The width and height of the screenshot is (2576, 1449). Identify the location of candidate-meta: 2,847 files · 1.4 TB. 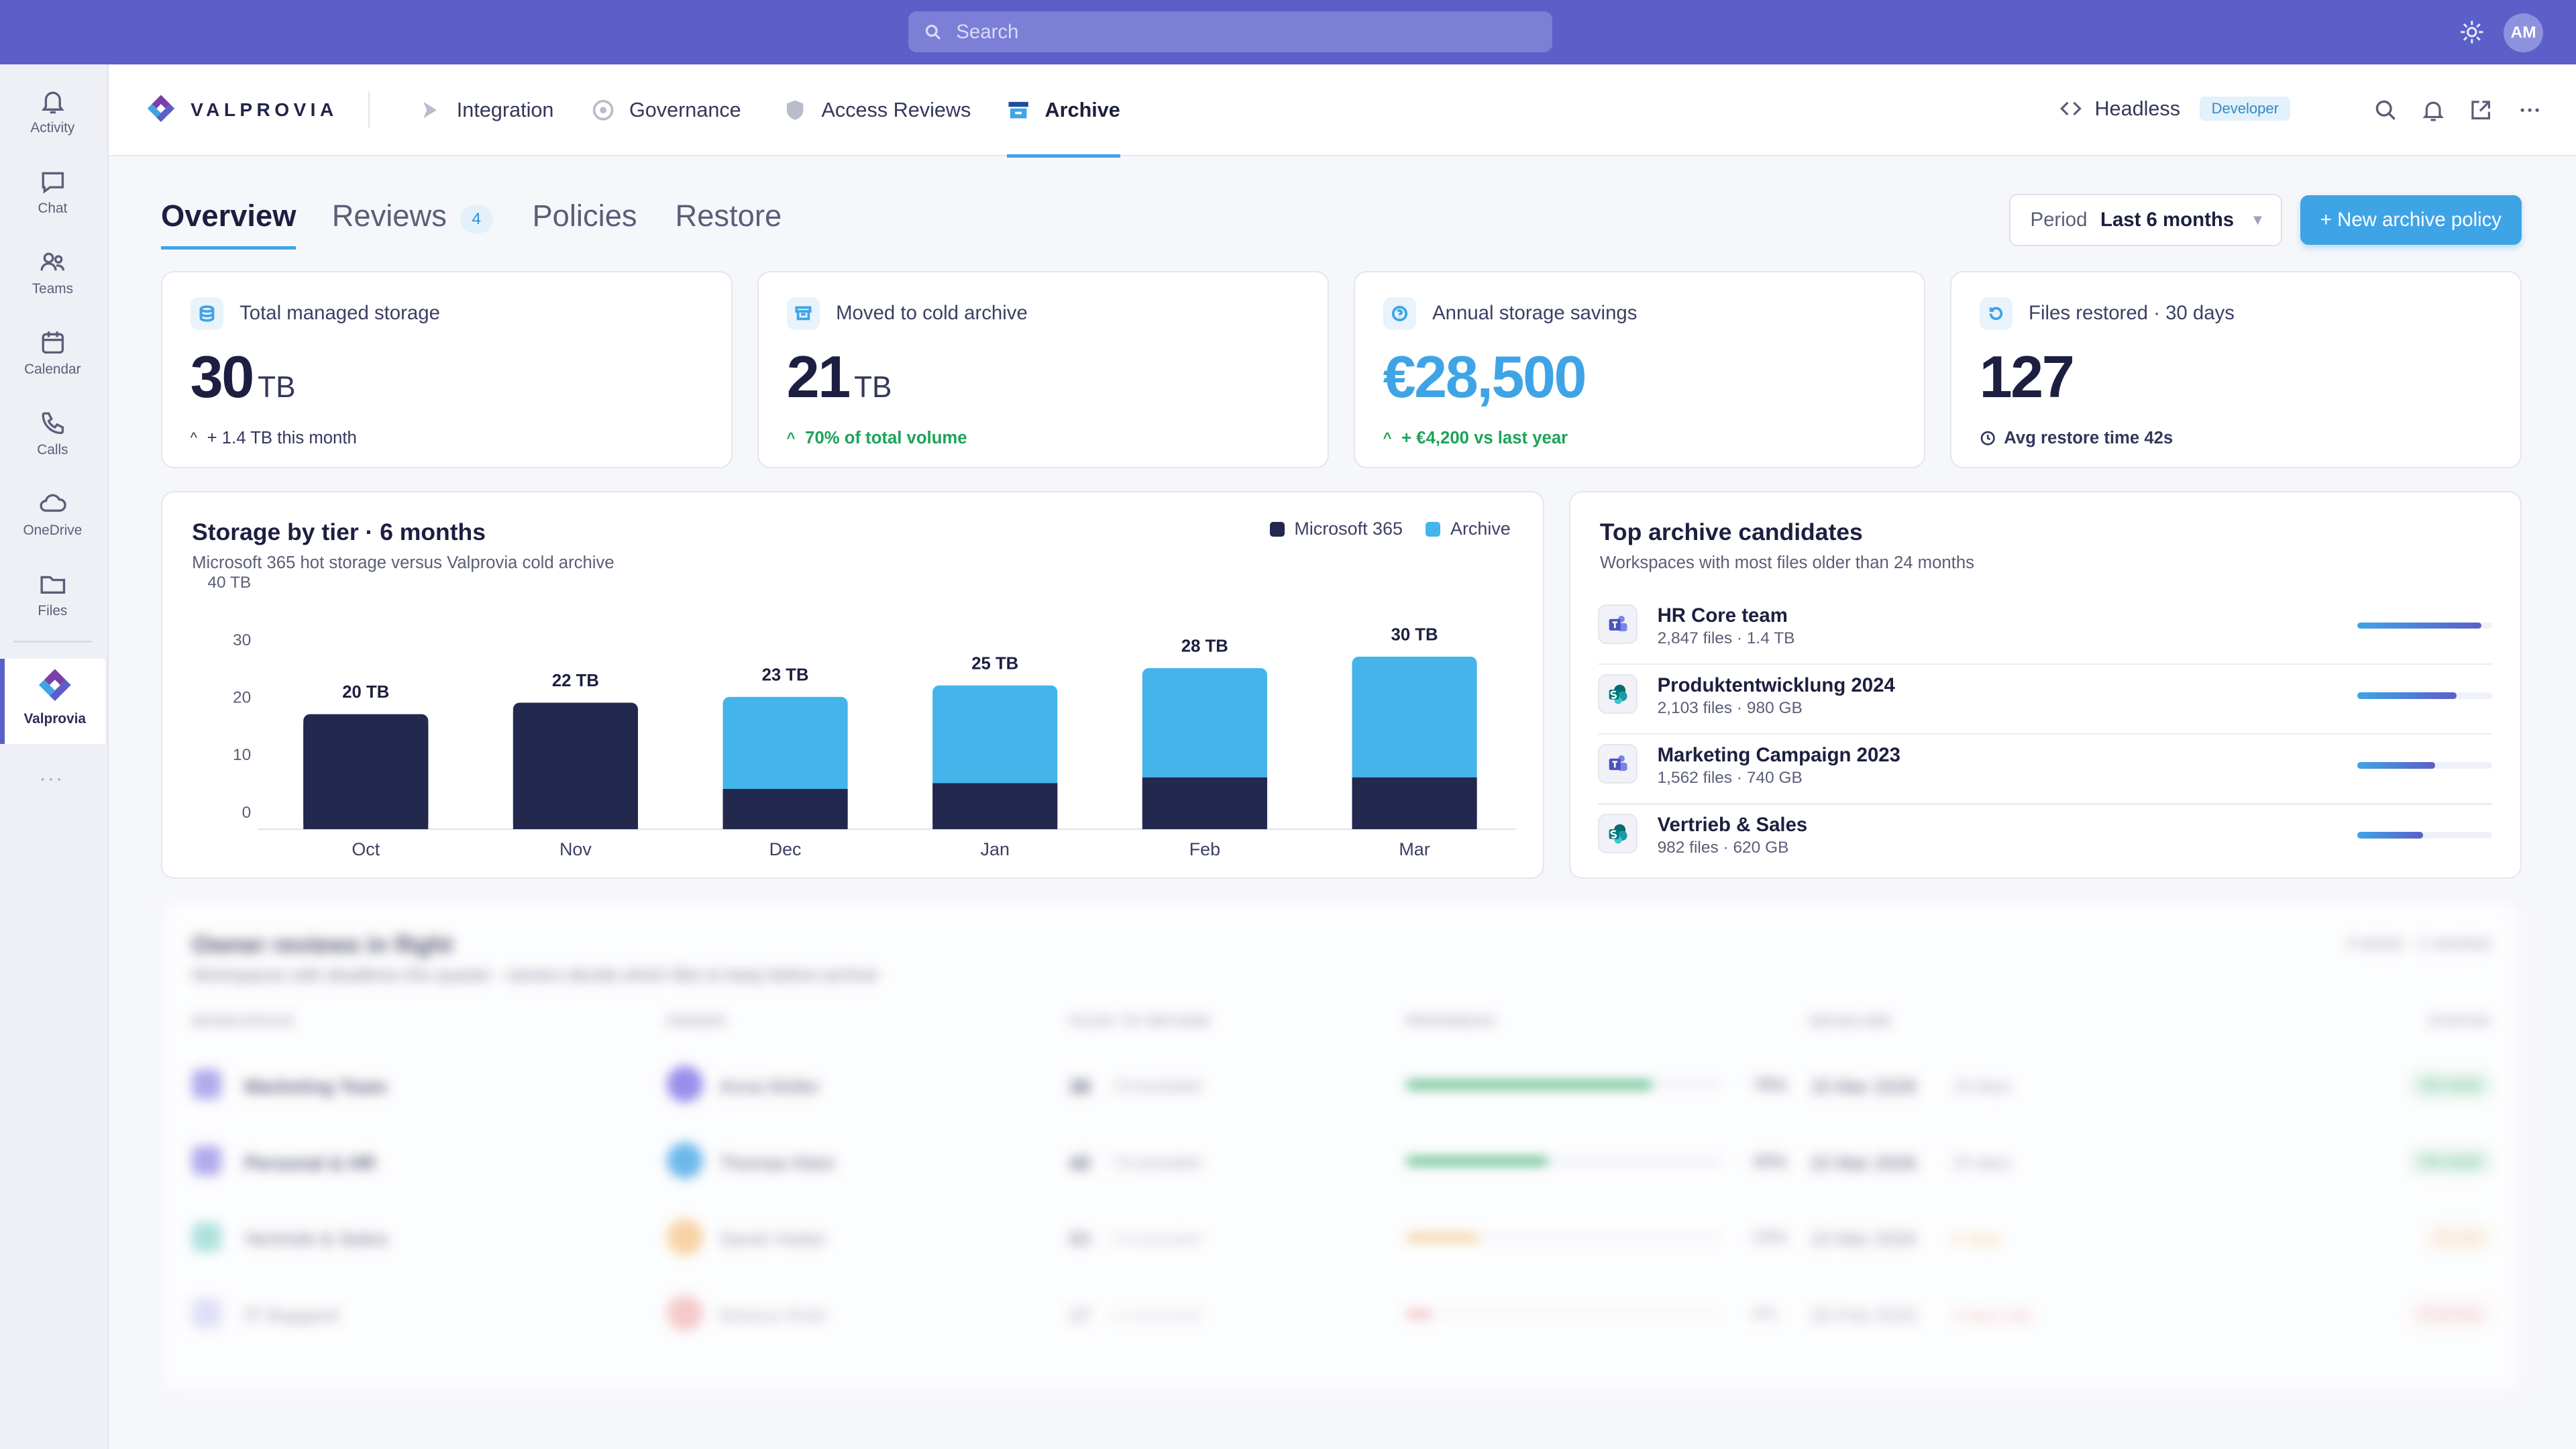
(1726, 638).